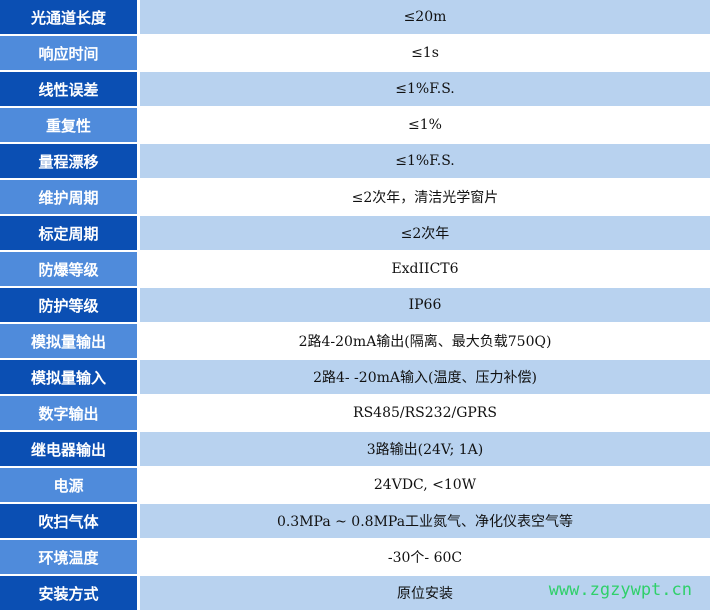 This screenshot has width=710, height=612. Describe the element at coordinates (620, 590) in the screenshot. I see `watermark: www.zgzywpt.cn` at that location.